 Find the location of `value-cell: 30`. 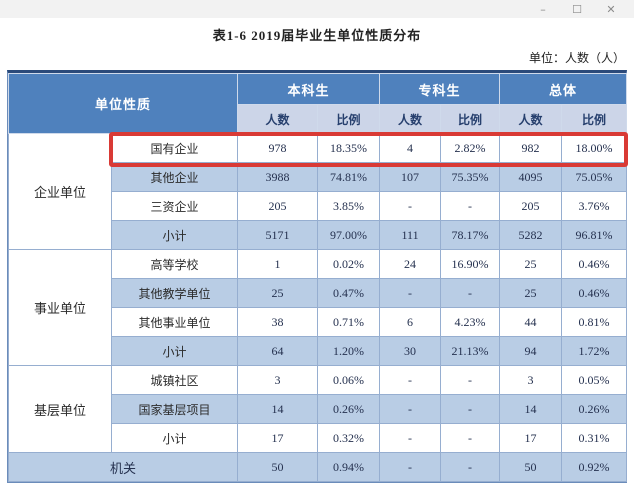

value-cell: 30 is located at coordinates (410, 351).